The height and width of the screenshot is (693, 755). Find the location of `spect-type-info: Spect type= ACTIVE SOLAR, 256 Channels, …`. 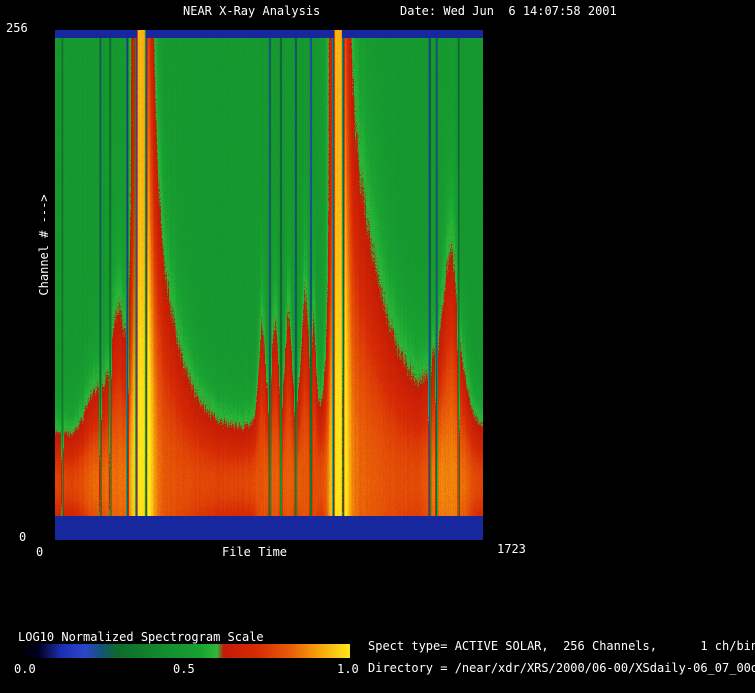

spect-type-info: Spect type= ACTIVE SOLAR, 256 Channels, … is located at coordinates (561, 646).